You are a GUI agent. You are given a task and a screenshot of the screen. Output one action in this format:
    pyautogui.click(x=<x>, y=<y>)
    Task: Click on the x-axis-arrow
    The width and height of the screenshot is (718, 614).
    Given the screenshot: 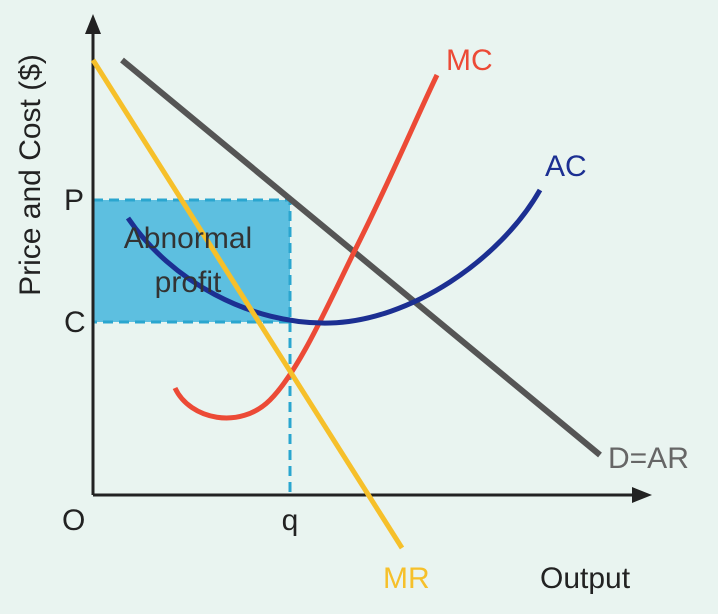 What is the action you would take?
    pyautogui.click(x=642, y=495)
    